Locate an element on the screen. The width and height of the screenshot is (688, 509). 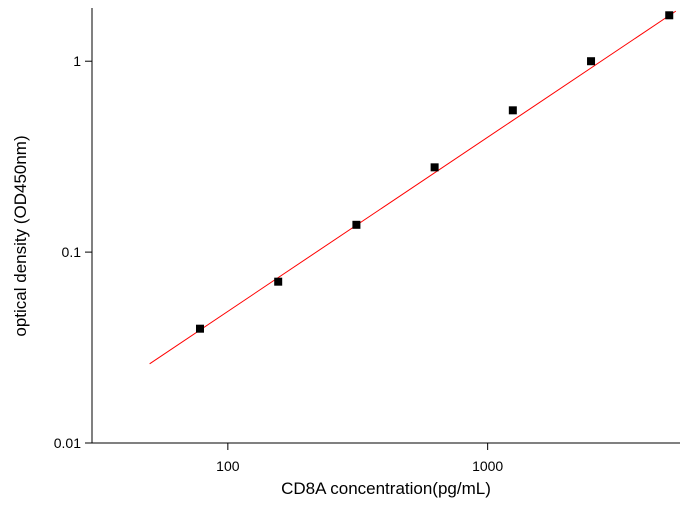
y-tick-label: 0.1 is located at coordinates (72, 252).